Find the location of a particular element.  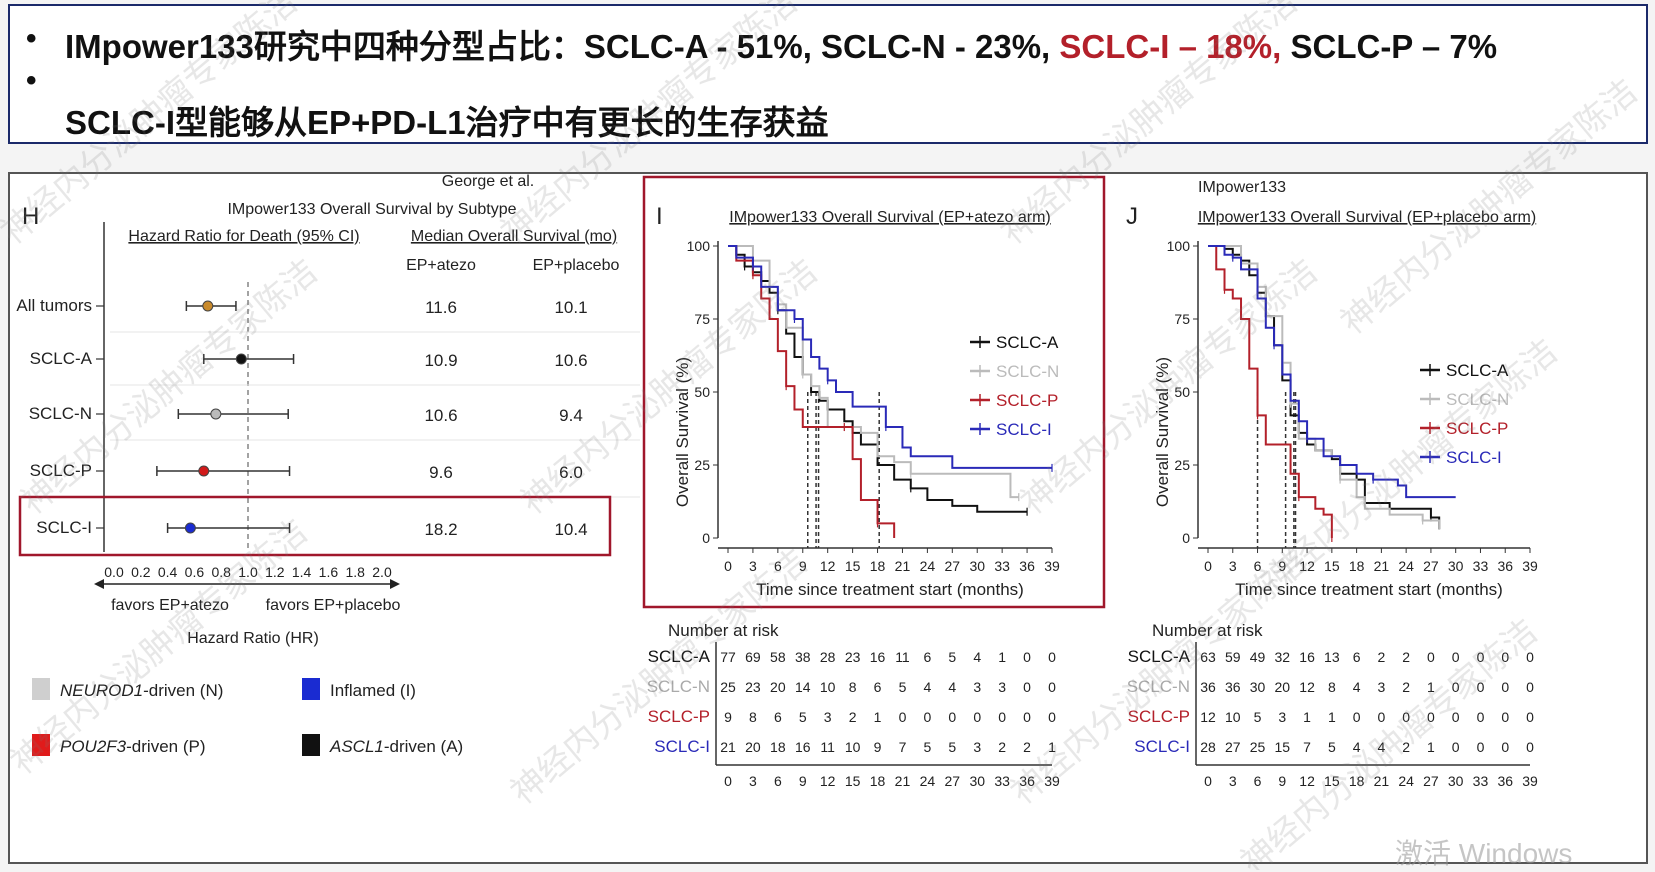

panel-j-risk-value: 20 is located at coordinates (1283, 687).